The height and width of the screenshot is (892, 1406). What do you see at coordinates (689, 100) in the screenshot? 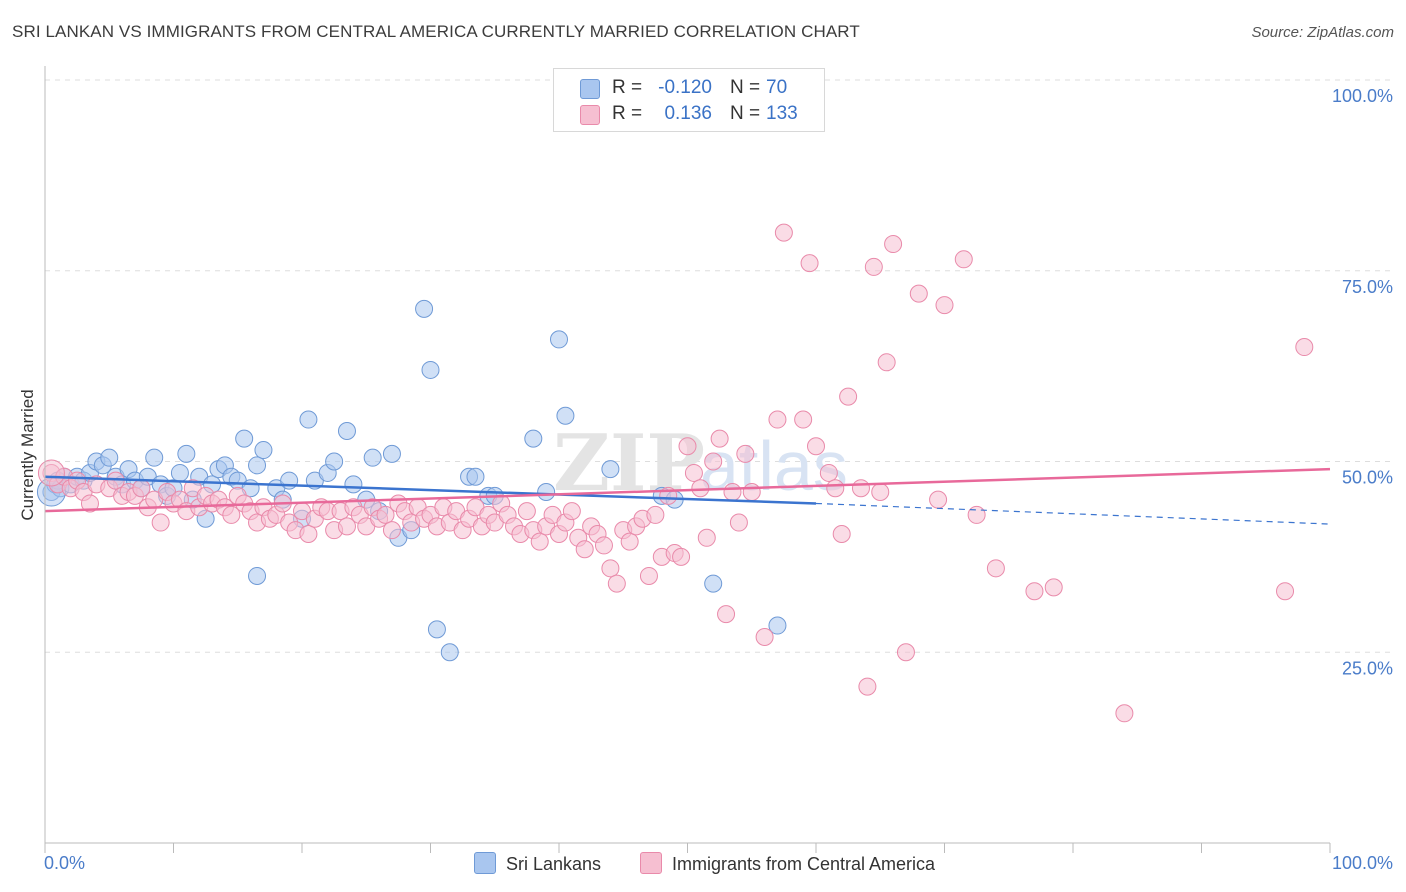
I see `stats-legend: R = -0.120 N = 70 R = 0.136 N = 133` at bounding box center [689, 100].